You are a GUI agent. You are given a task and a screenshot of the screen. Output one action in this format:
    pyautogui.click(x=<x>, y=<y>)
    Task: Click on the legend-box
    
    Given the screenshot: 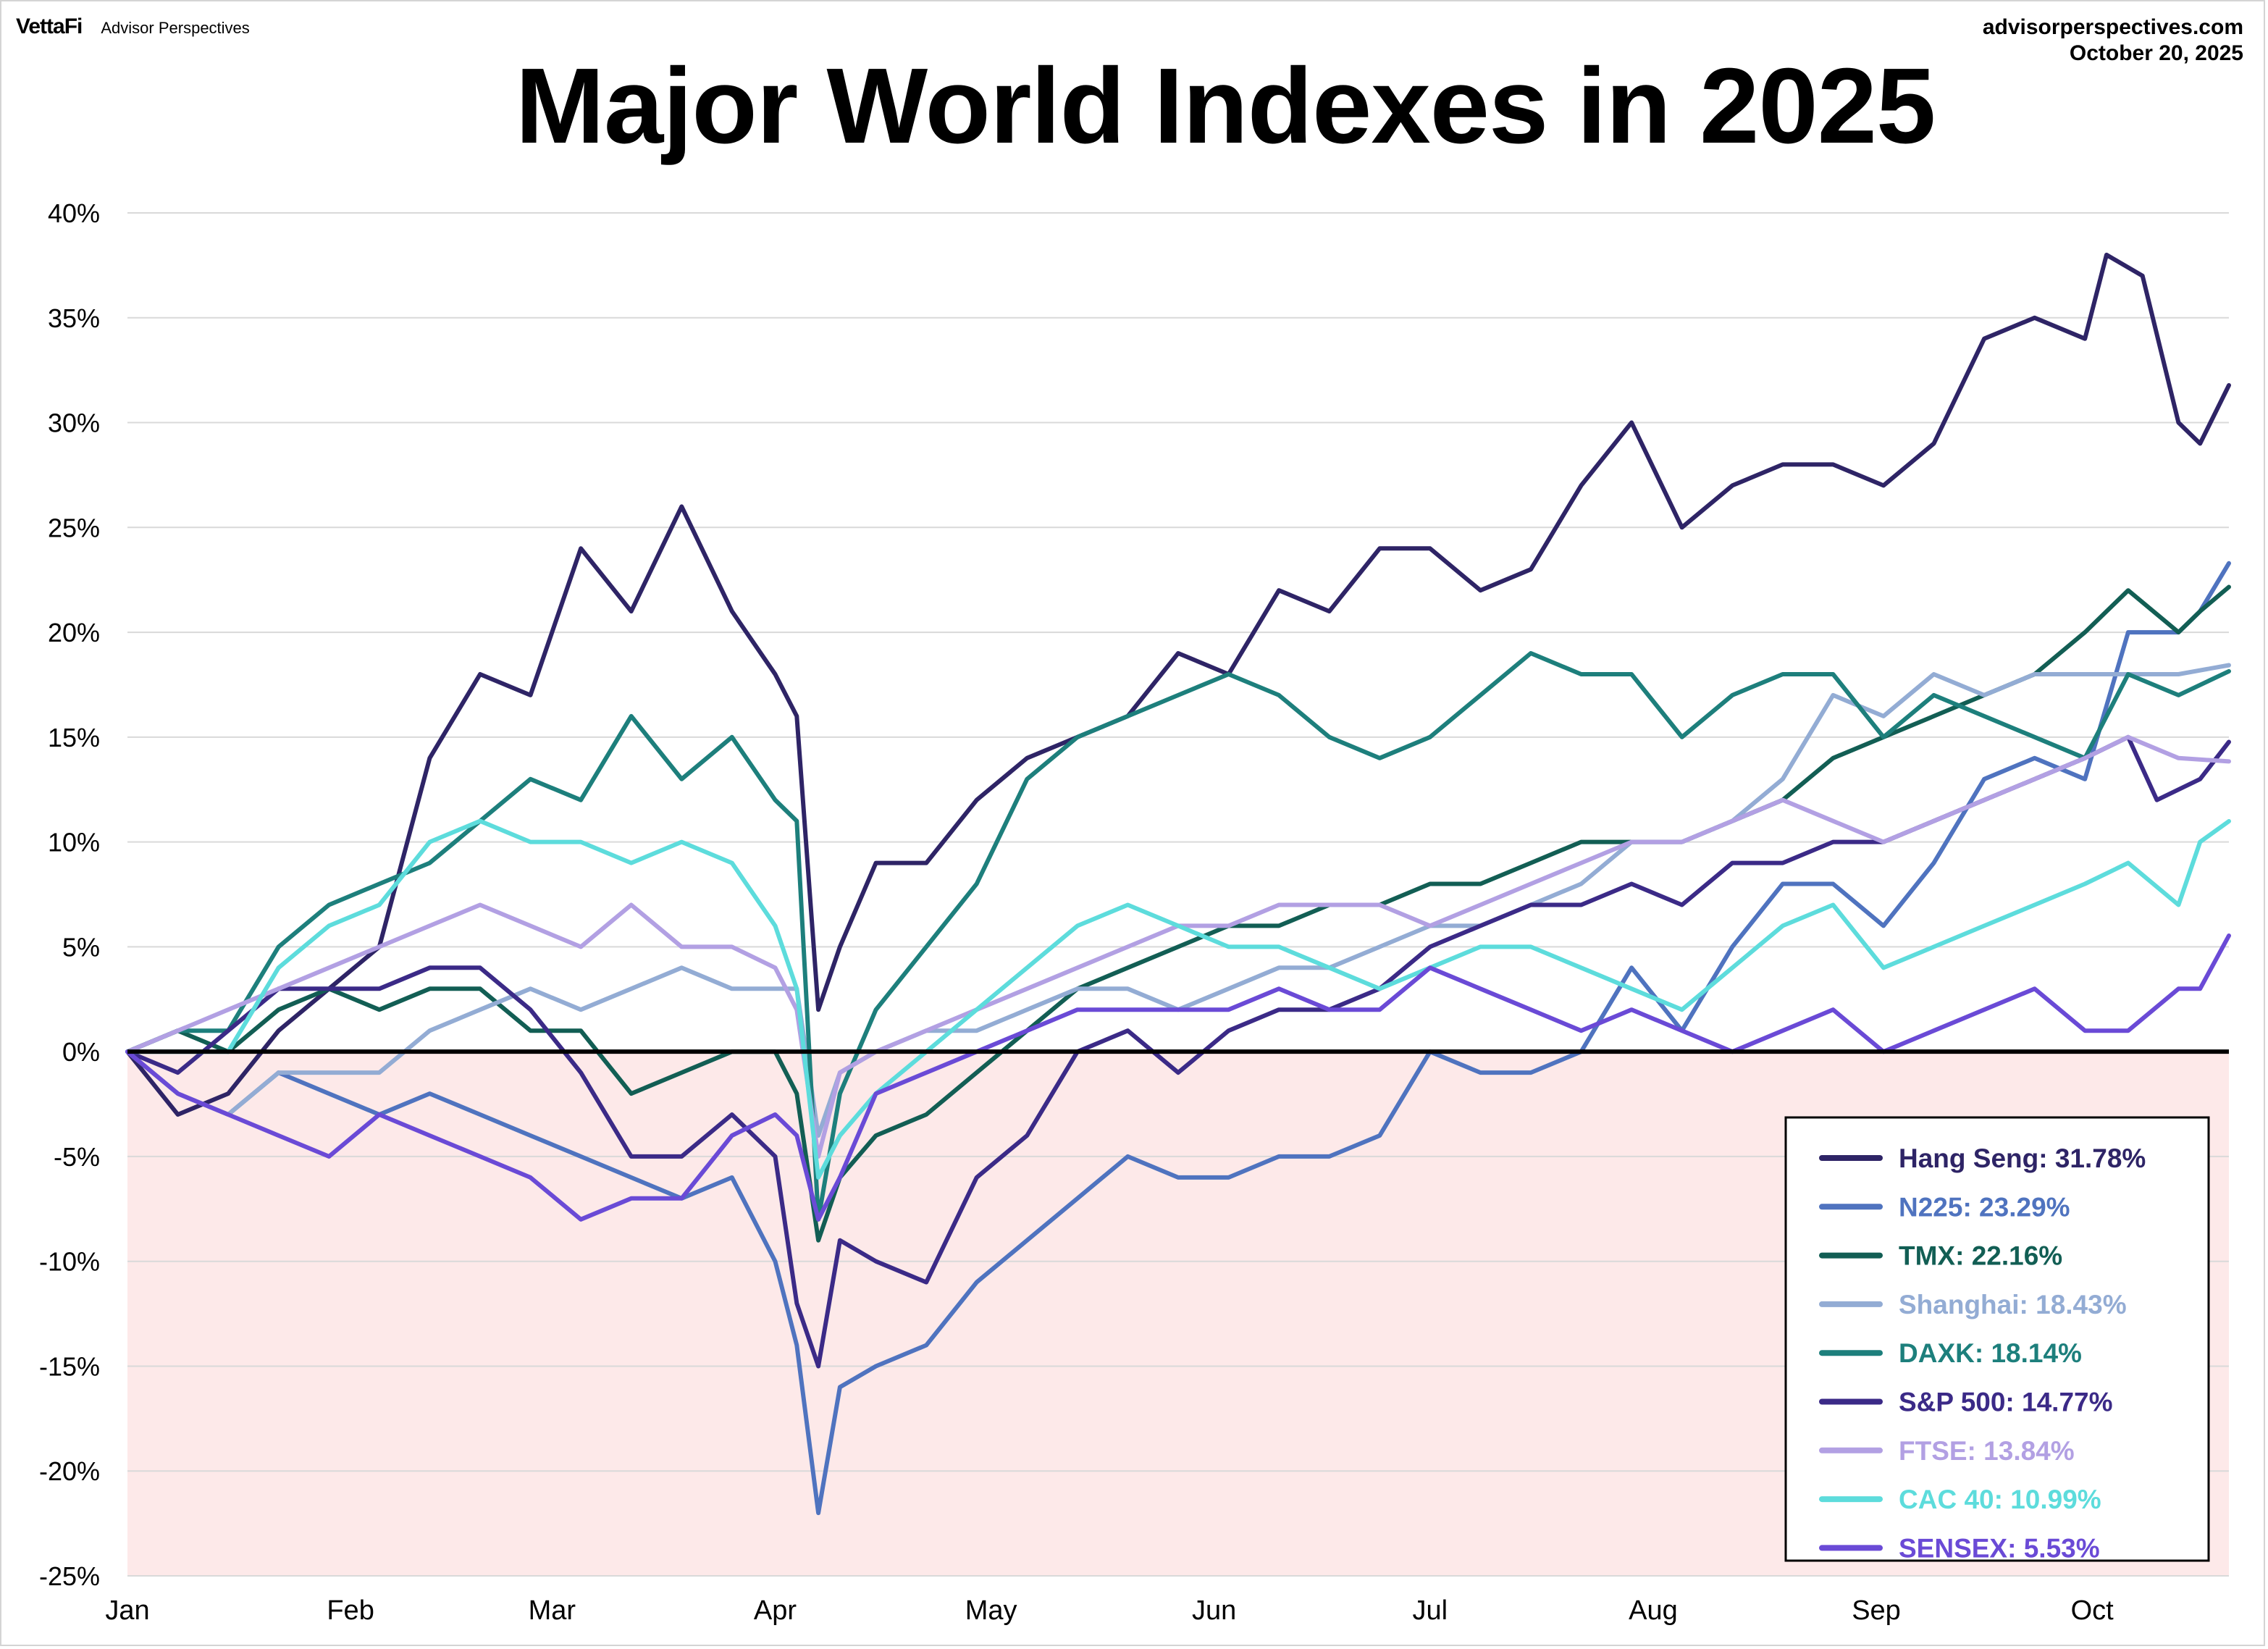 What is the action you would take?
    pyautogui.click(x=1997, y=1339)
    